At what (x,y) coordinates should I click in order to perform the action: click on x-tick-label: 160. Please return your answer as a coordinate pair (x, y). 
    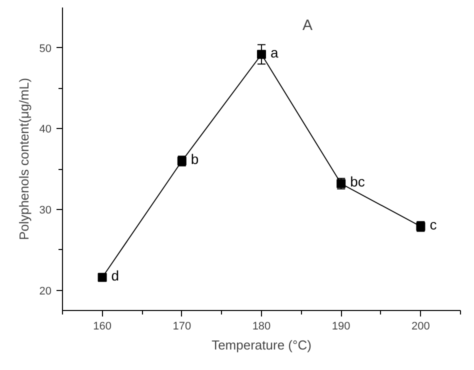
    Looking at the image, I should click on (102, 326).